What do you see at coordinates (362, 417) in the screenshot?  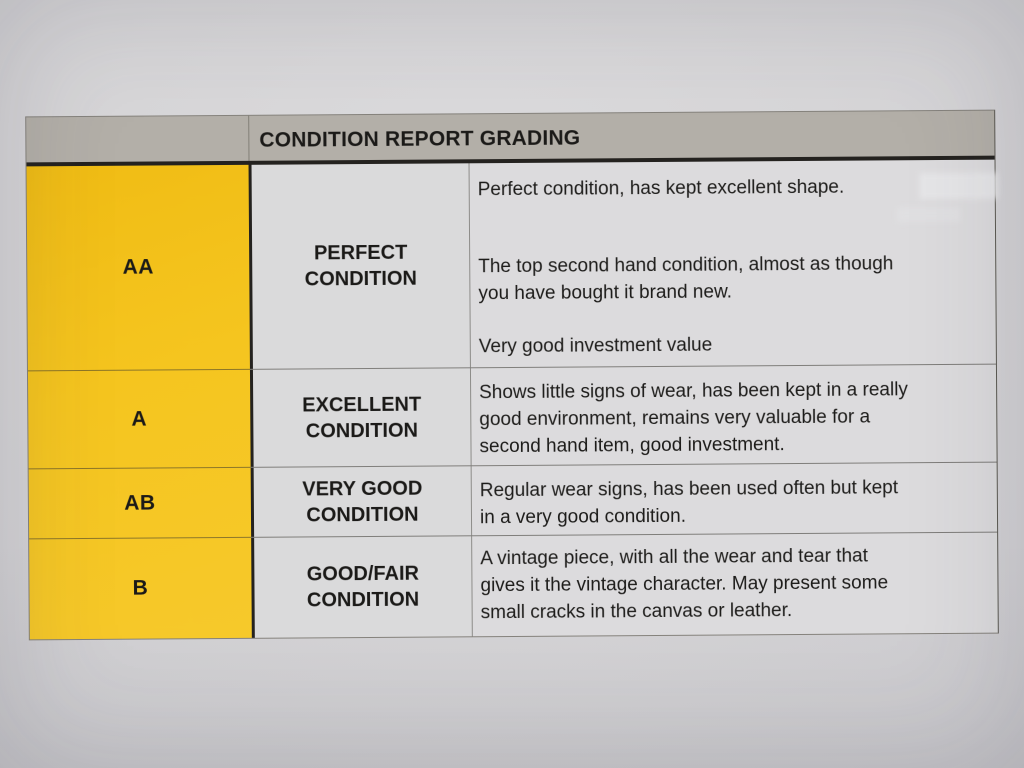 I see `condition-name-cell: EXCELLENT CONDITION` at bounding box center [362, 417].